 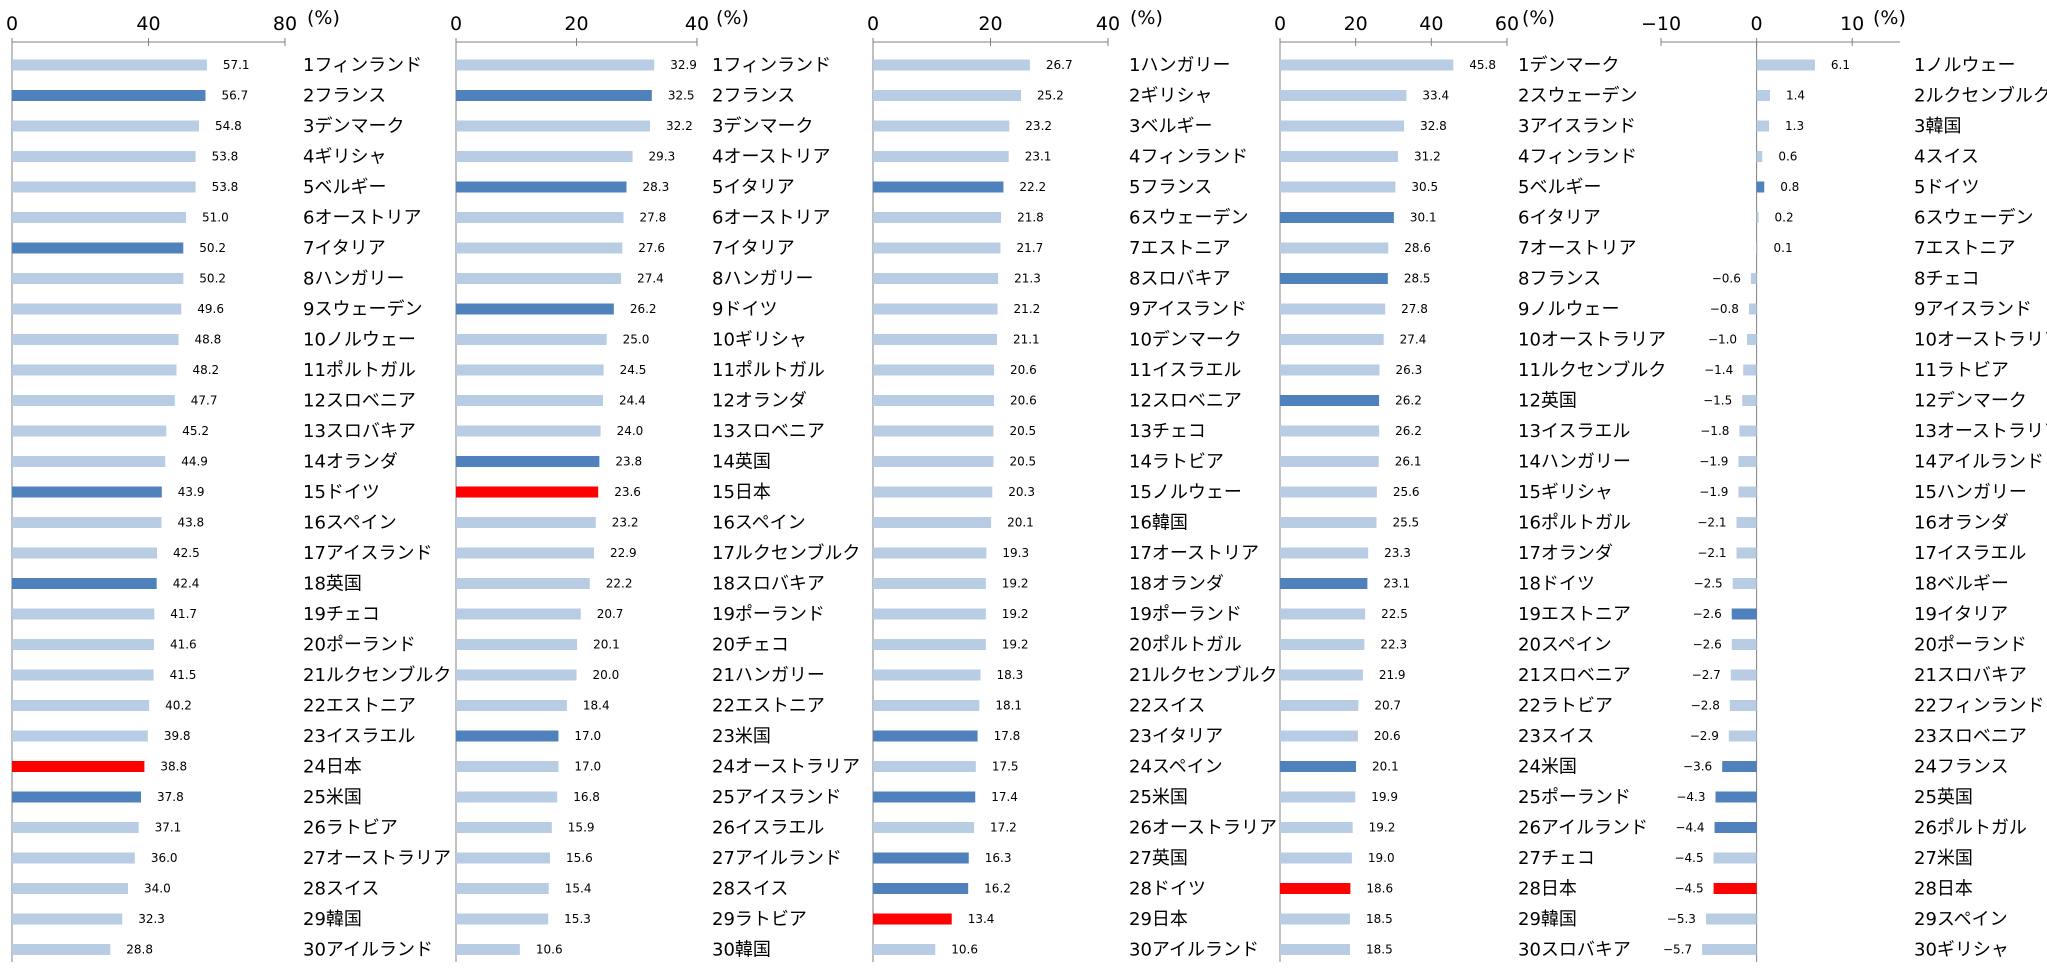 I want to click on category-label: 23スロベニア, so click(x=1970, y=736).